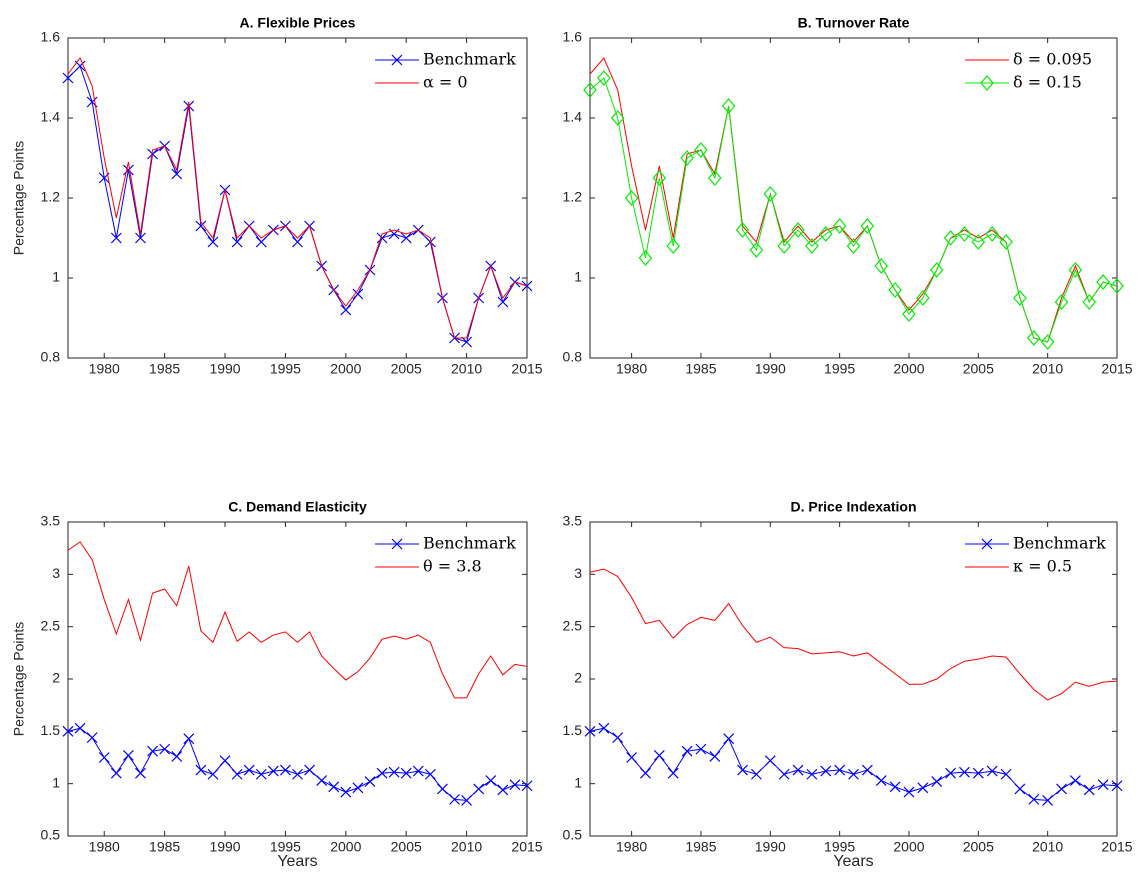 The image size is (1139, 876). Describe the element at coordinates (51, 197) in the screenshot. I see `y-tick-label: 1.2` at that location.